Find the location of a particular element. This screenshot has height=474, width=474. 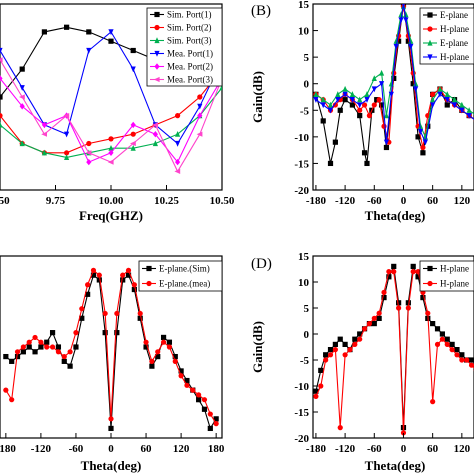

panel-c-legend-item: E-plane.(Sim) is located at coordinates (176, 269).